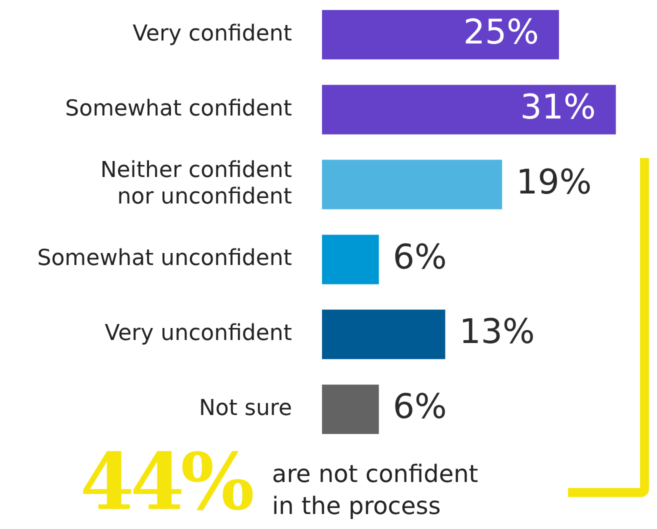 This screenshot has height=529, width=657. I want to click on y-tick-label: Neither confident nor unconfident, so click(196, 184).